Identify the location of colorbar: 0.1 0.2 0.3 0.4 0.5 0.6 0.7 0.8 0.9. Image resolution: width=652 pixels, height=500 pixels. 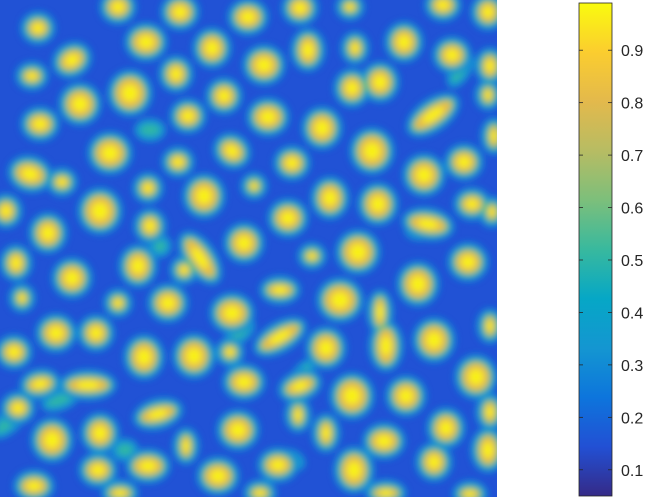
(610, 249).